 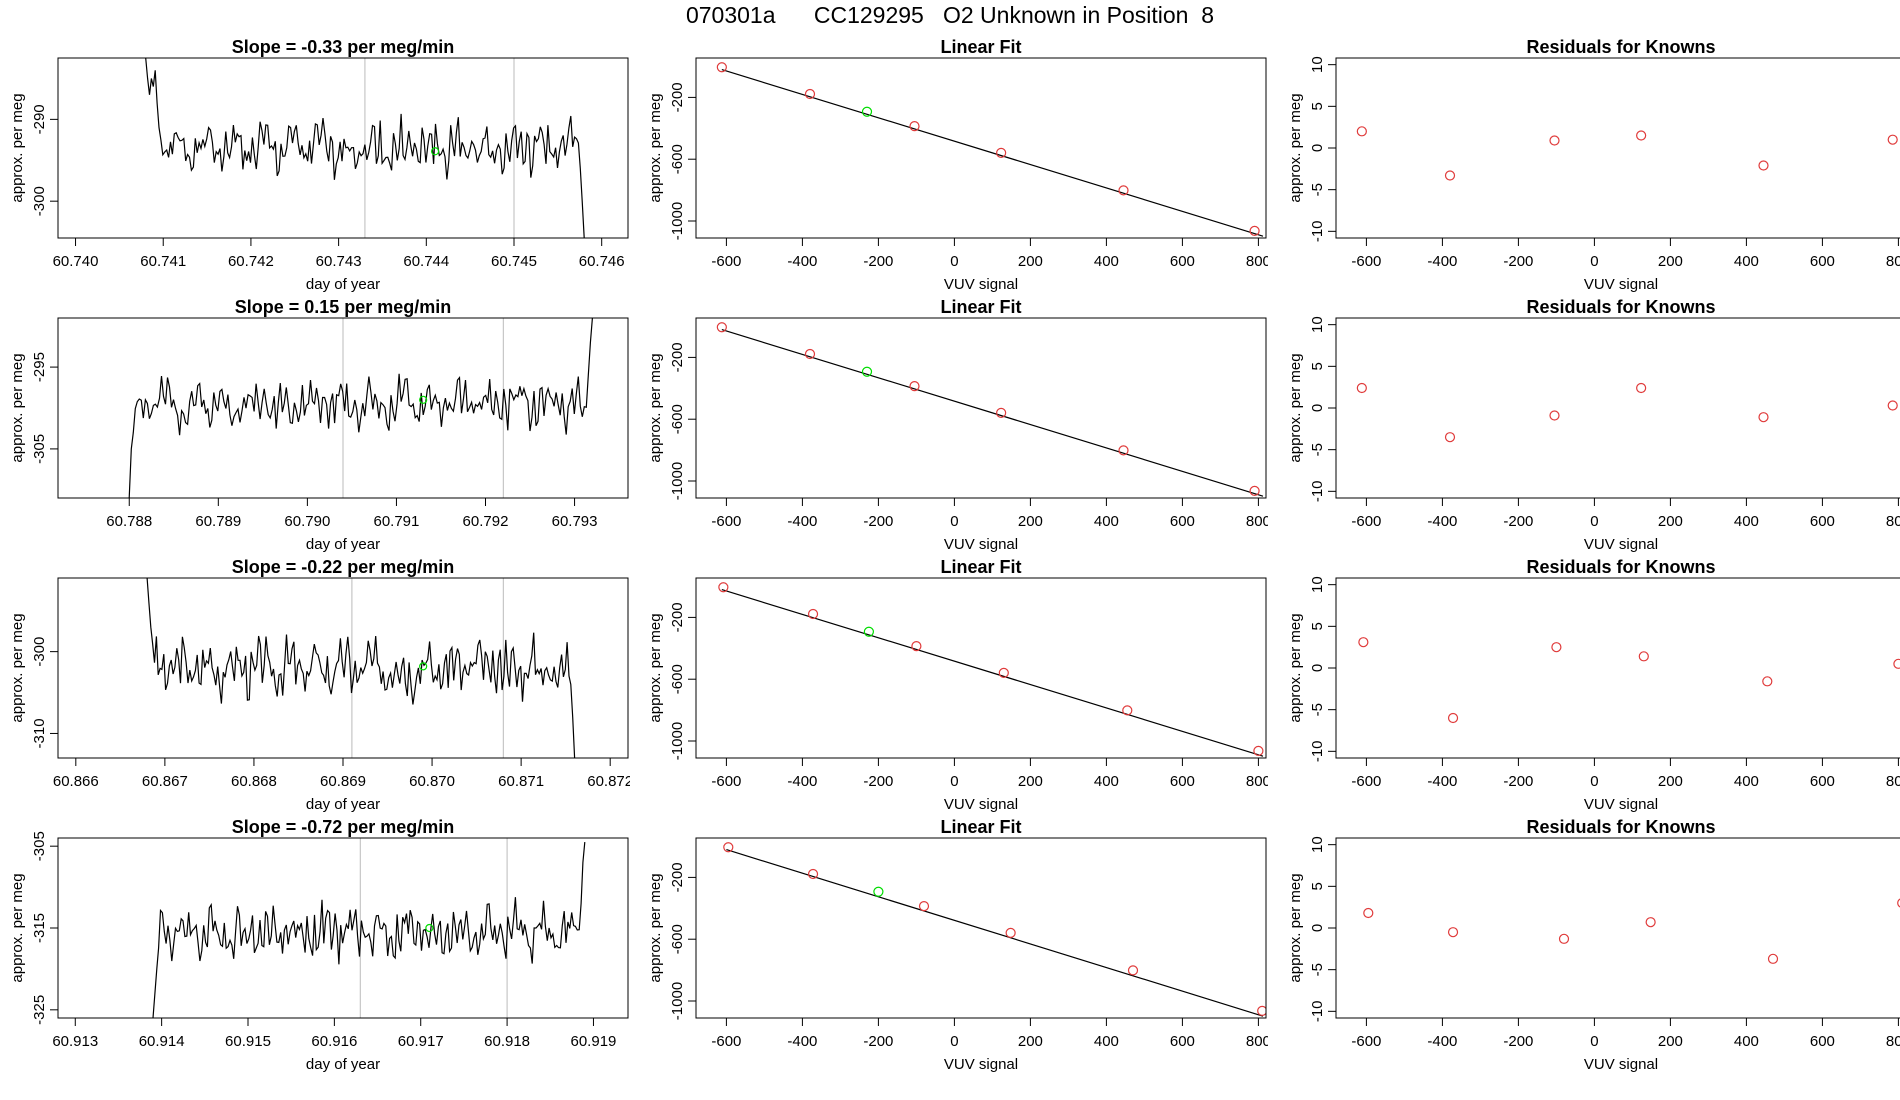 I want to click on x-tick-label: 60.746, so click(x=602, y=261).